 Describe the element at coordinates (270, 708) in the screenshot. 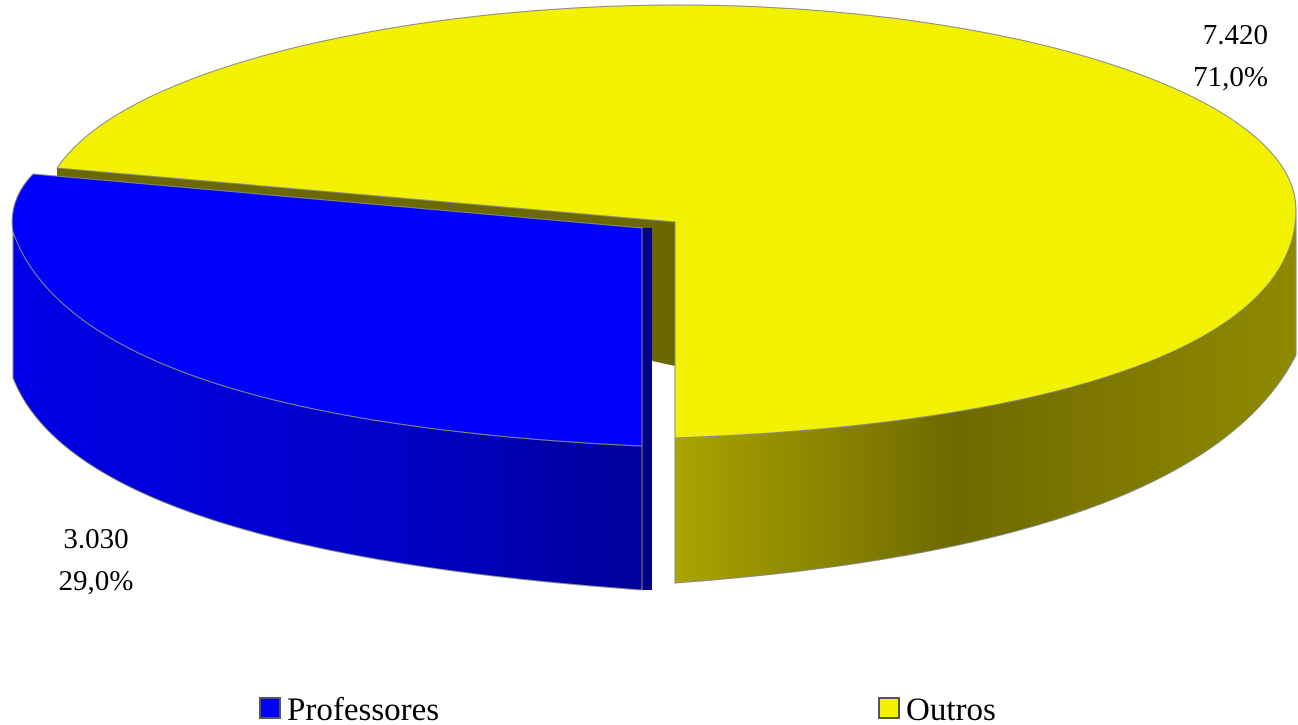

I see `legend-swatch-professores` at that location.